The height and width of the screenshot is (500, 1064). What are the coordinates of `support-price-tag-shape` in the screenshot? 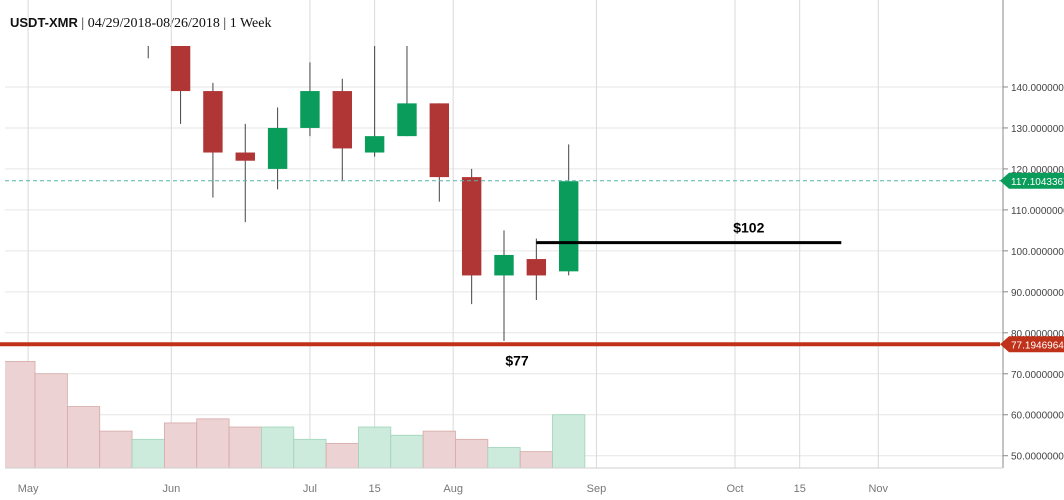 It's located at (1032, 344).